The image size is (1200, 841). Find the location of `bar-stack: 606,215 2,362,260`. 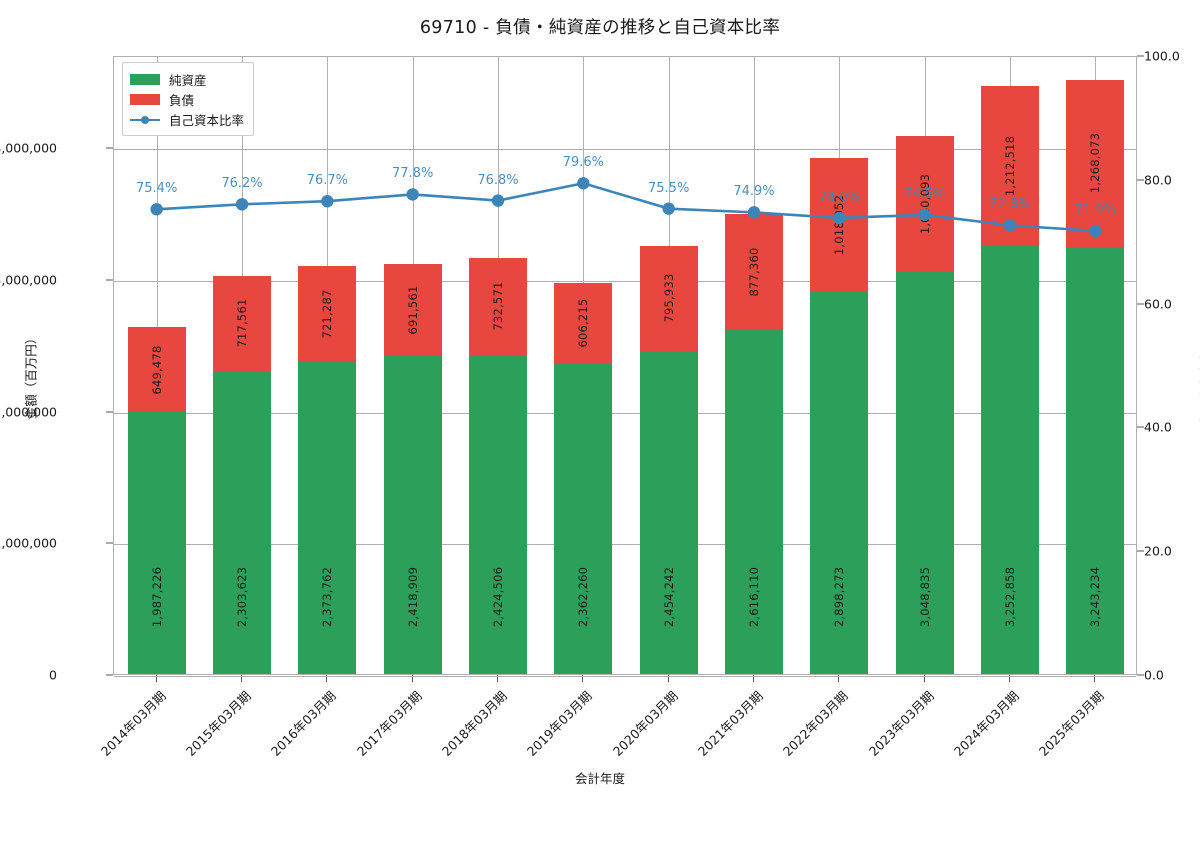

bar-stack: 606,215 2,362,260 is located at coordinates (583, 478).